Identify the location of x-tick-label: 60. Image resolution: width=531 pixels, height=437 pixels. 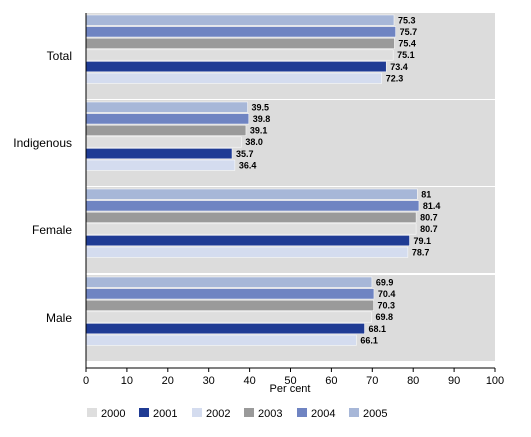
(331, 381).